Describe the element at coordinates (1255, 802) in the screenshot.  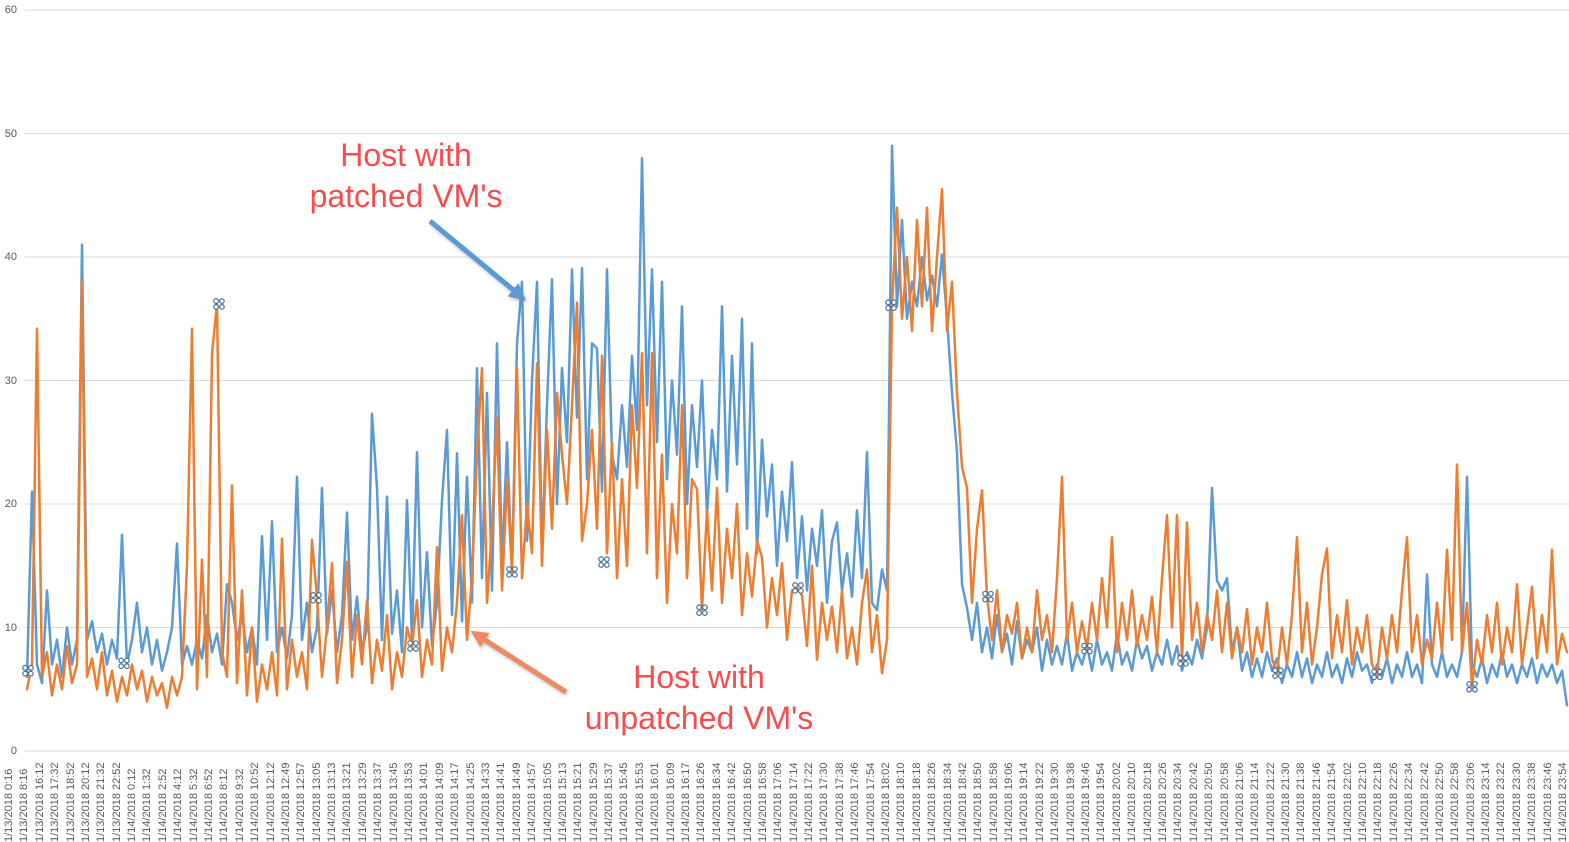
I see `x-tick-label: 1/14/2018 21:14` at that location.